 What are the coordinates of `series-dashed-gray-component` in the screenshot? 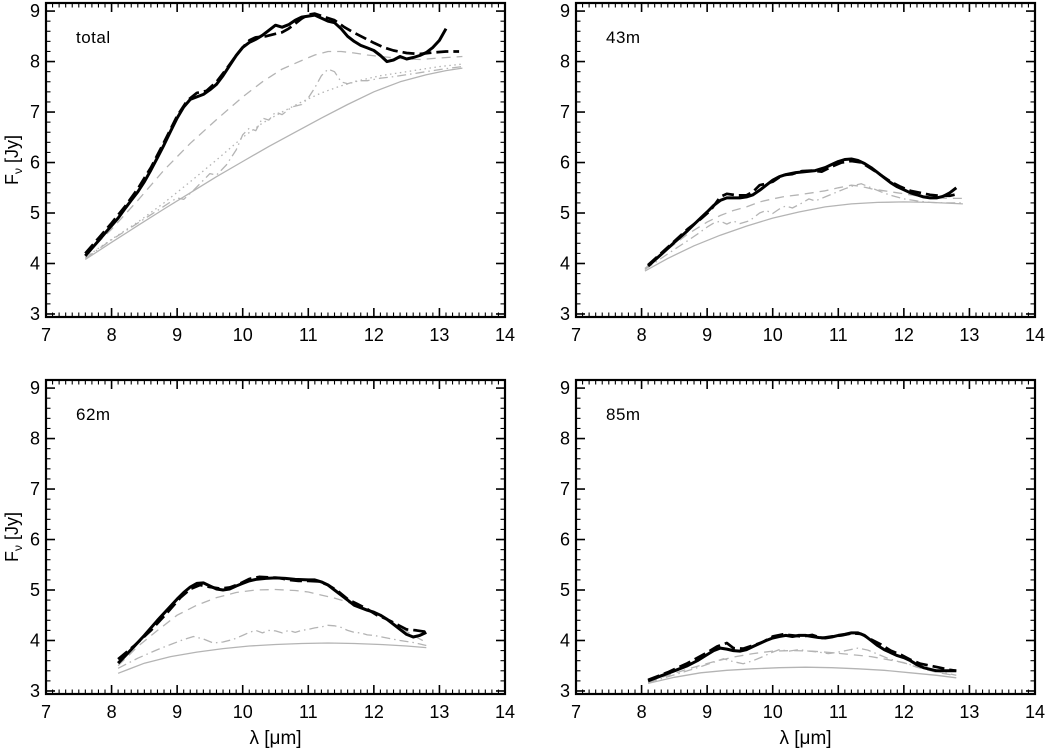 It's located at (273, 153).